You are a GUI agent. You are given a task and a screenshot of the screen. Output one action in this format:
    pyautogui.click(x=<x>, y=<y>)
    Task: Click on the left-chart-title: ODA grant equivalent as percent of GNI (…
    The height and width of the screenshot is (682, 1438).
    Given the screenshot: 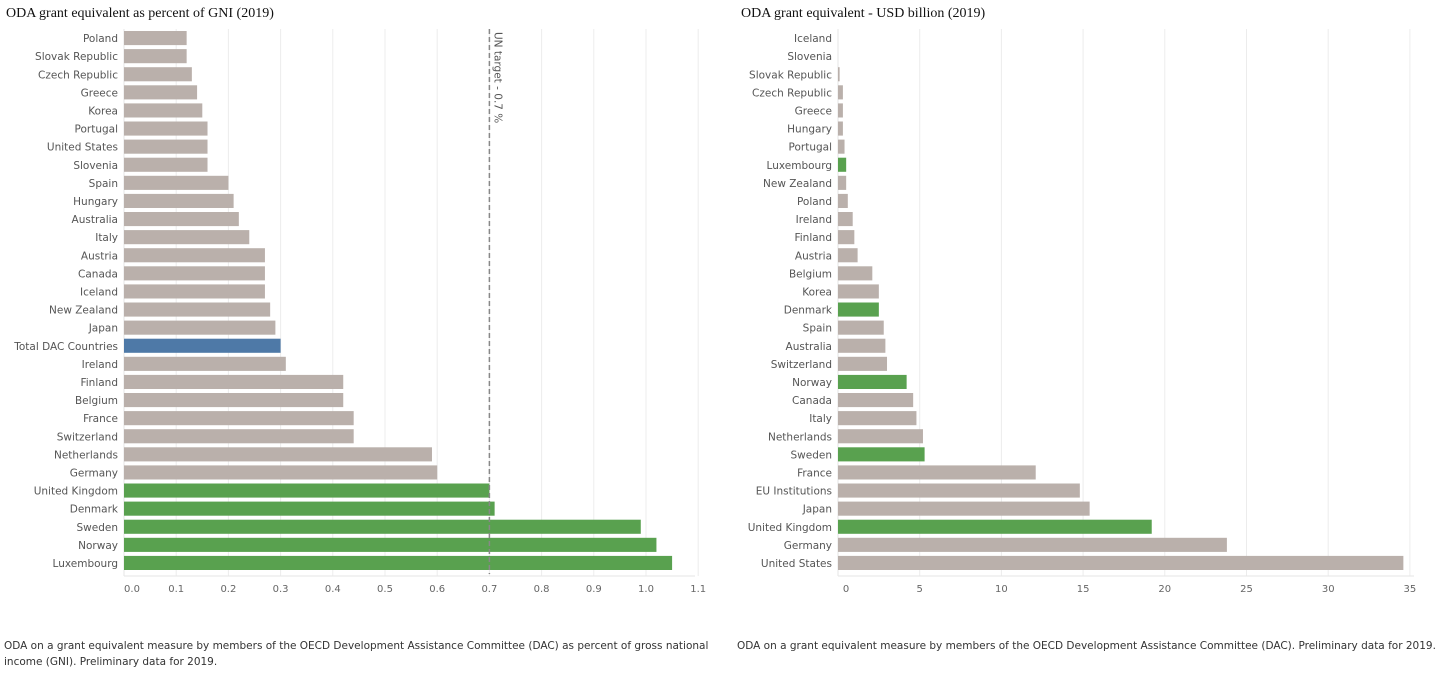 What is the action you would take?
    pyautogui.click(x=140, y=13)
    